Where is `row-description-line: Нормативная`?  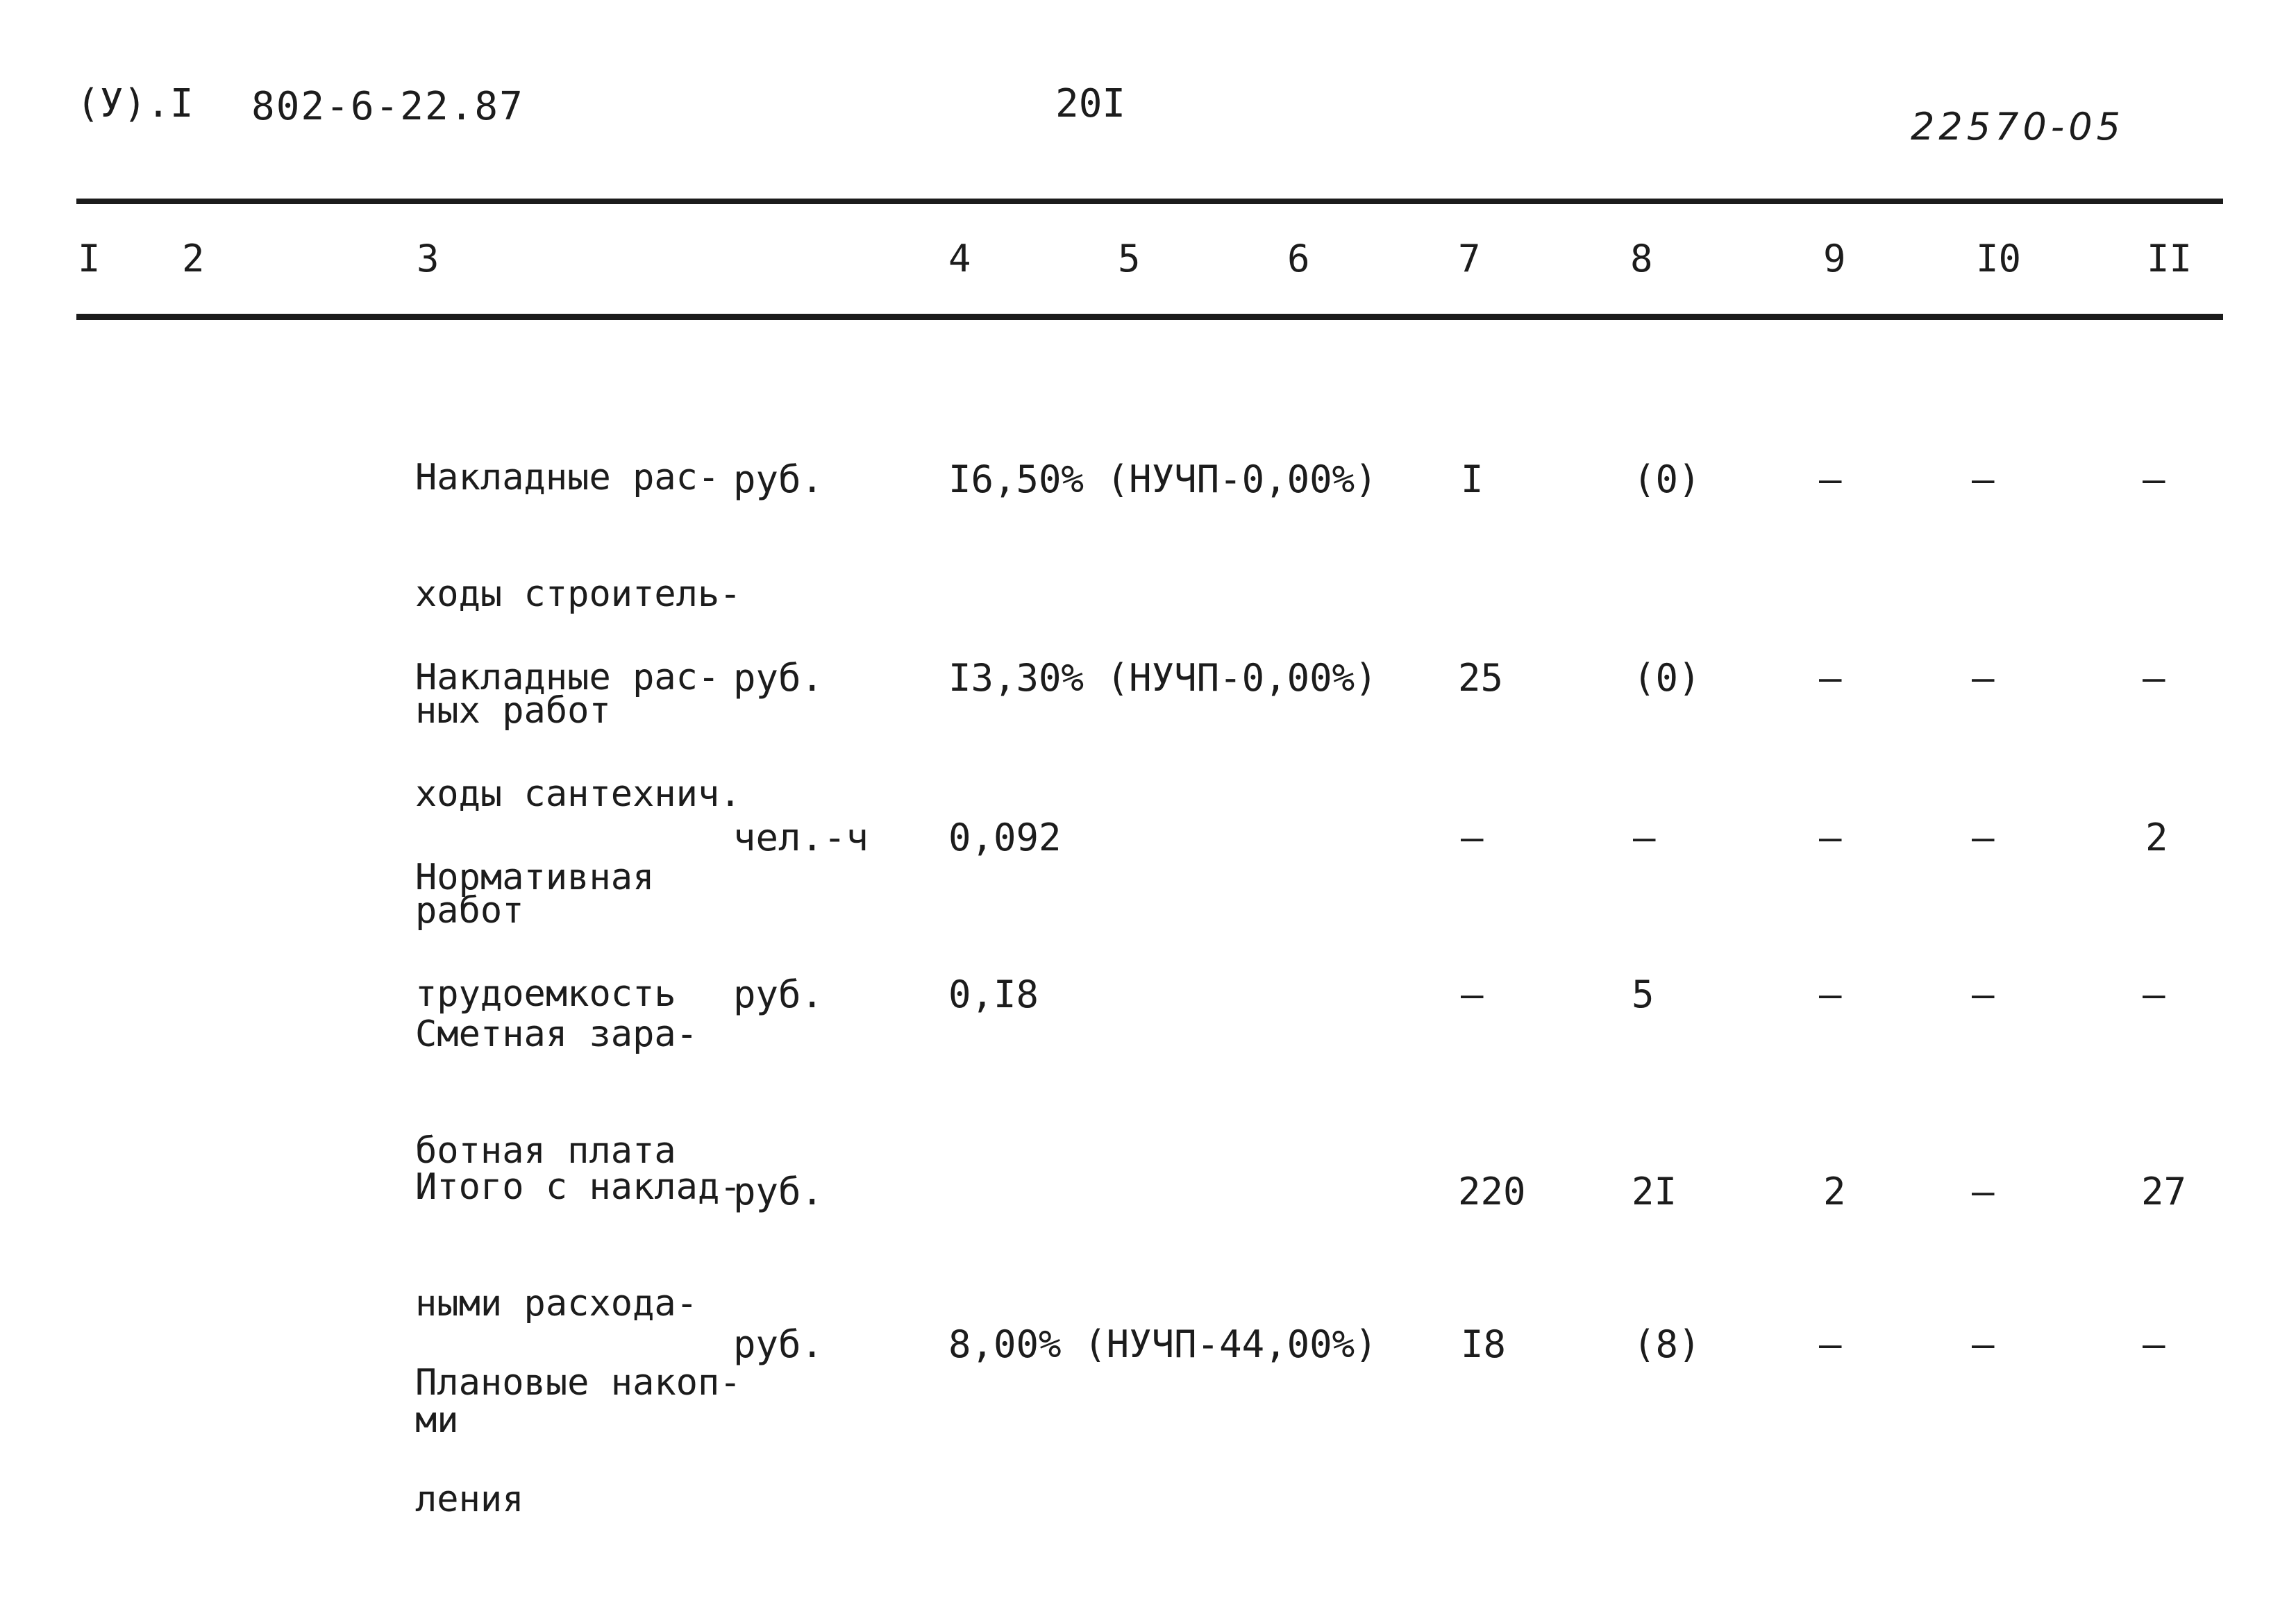
row-description-line: Нормативная is located at coordinates (535, 878).